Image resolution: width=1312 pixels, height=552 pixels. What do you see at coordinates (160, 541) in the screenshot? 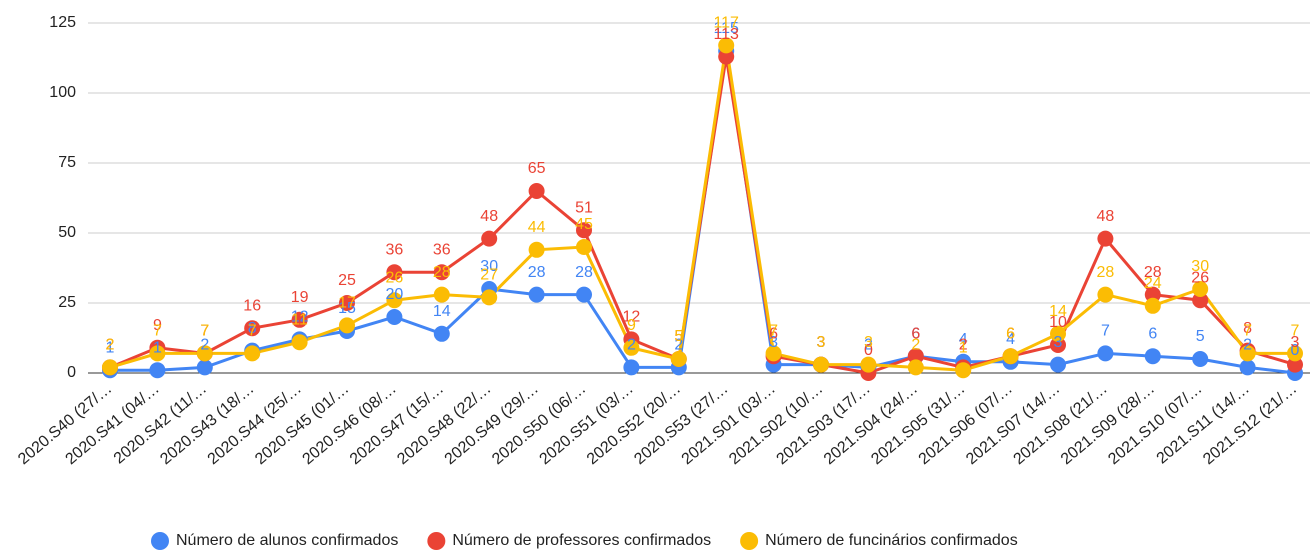
I see `legend-marker` at bounding box center [160, 541].